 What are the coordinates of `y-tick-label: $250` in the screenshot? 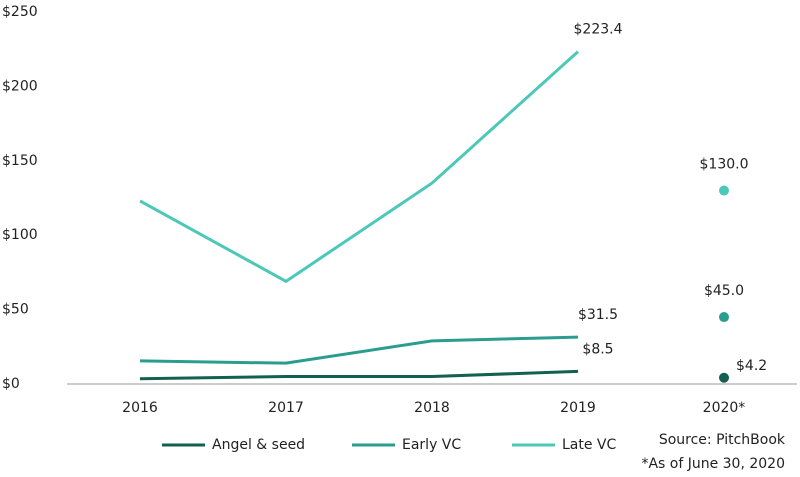 It's located at (20, 12).